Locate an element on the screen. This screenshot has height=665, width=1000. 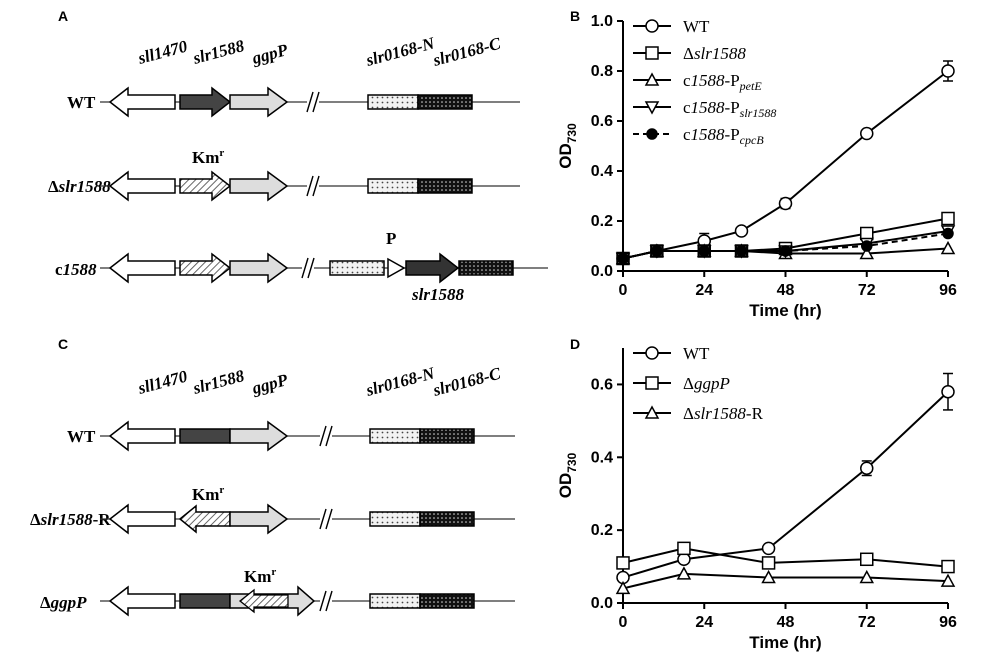
promoter-label: P is located at coordinates (391, 238).